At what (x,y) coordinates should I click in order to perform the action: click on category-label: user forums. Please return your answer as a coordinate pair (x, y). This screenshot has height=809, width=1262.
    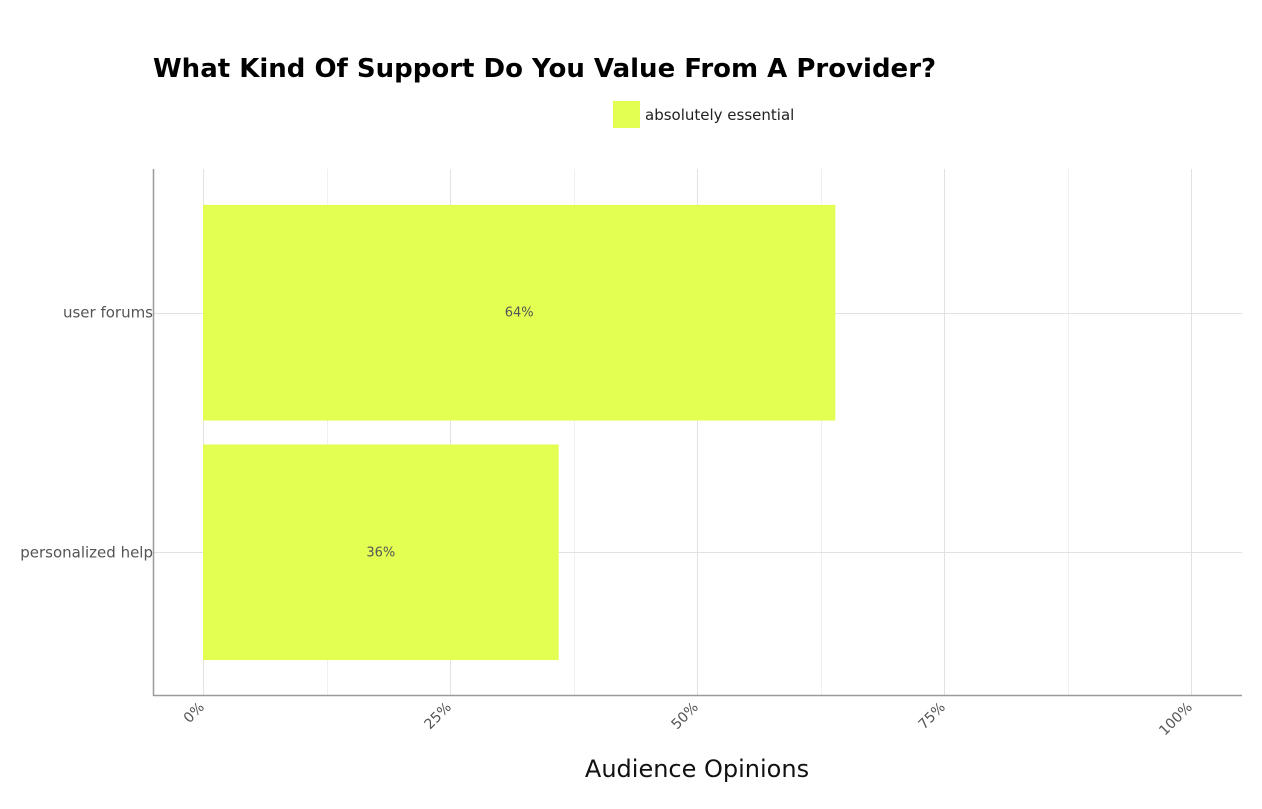
    Looking at the image, I should click on (108, 313).